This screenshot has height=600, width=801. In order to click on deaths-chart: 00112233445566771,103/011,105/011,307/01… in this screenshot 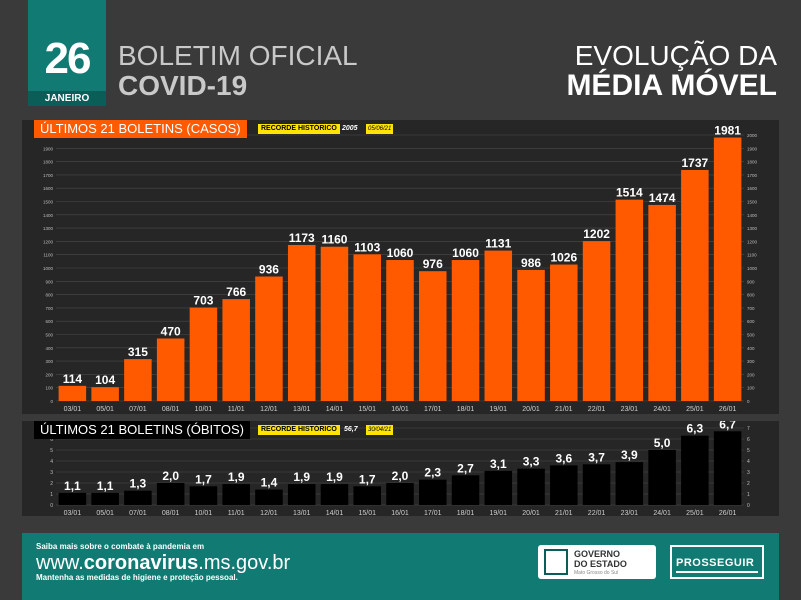, I will do `click(400, 468)`.